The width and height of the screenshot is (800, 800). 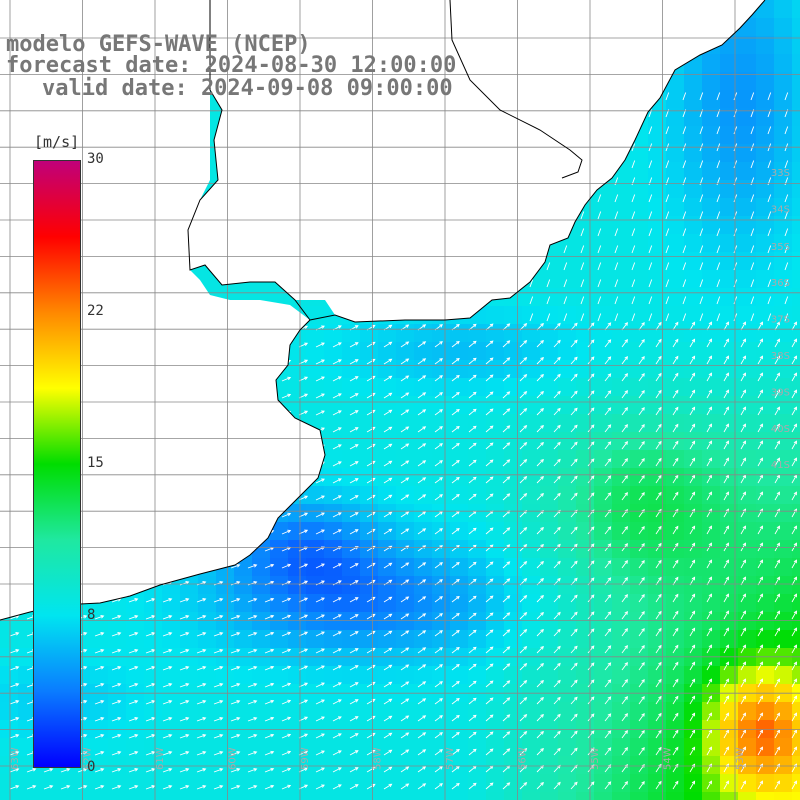 I want to click on lon-label: 62W, so click(x=88, y=758).